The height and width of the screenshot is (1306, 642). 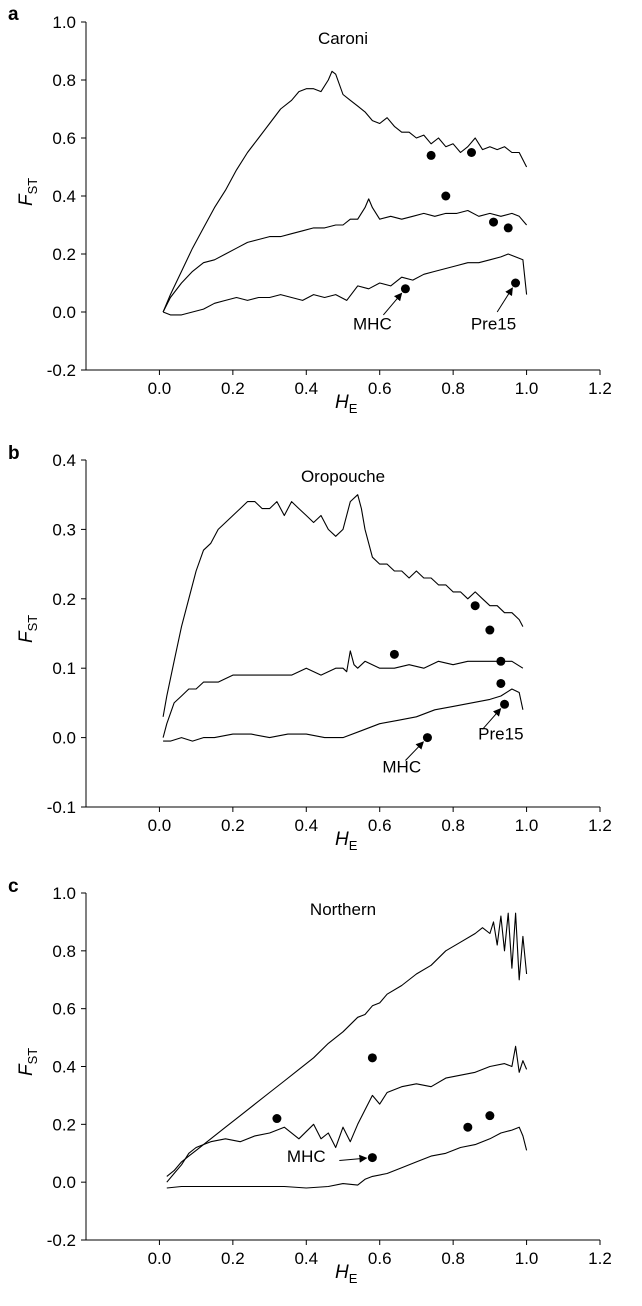 I want to click on y-tick-label: 0.3, so click(x=64, y=529).